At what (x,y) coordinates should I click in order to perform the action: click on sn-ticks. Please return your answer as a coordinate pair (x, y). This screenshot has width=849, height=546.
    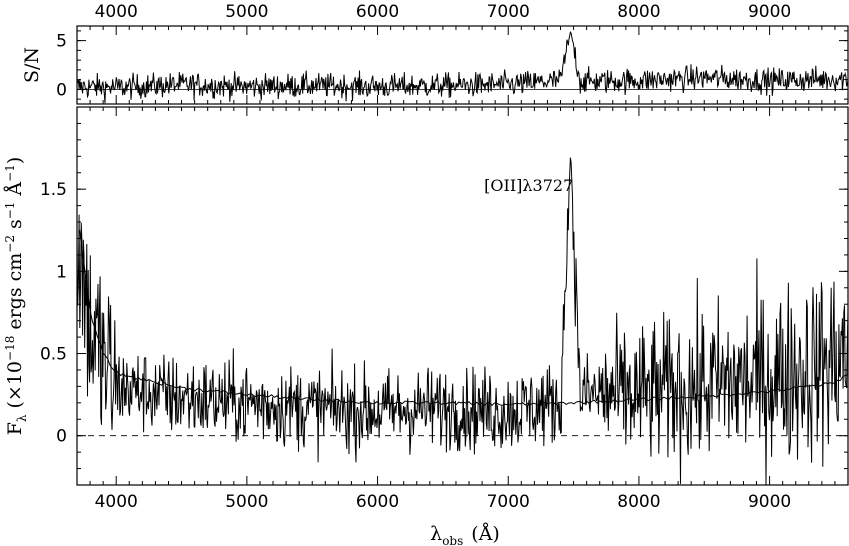
    Looking at the image, I should click on (462, 65).